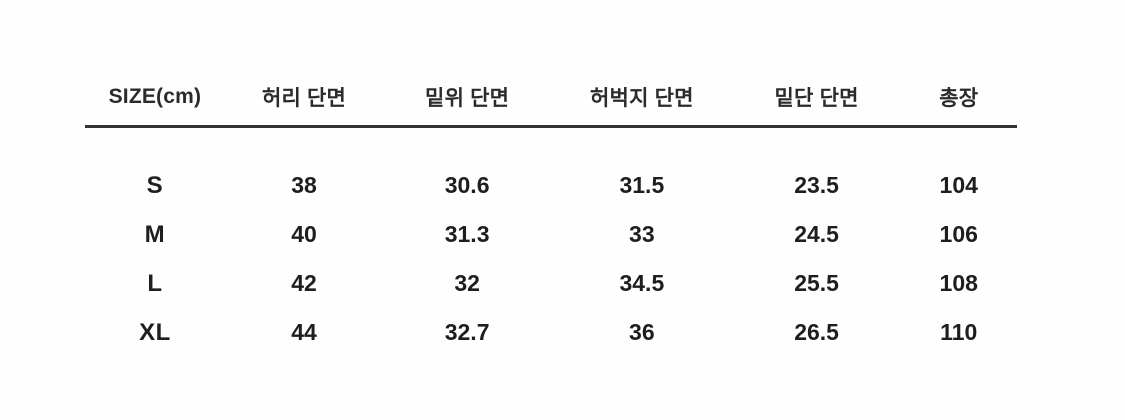  I want to click on cell-s-rise: 30.6, so click(467, 185).